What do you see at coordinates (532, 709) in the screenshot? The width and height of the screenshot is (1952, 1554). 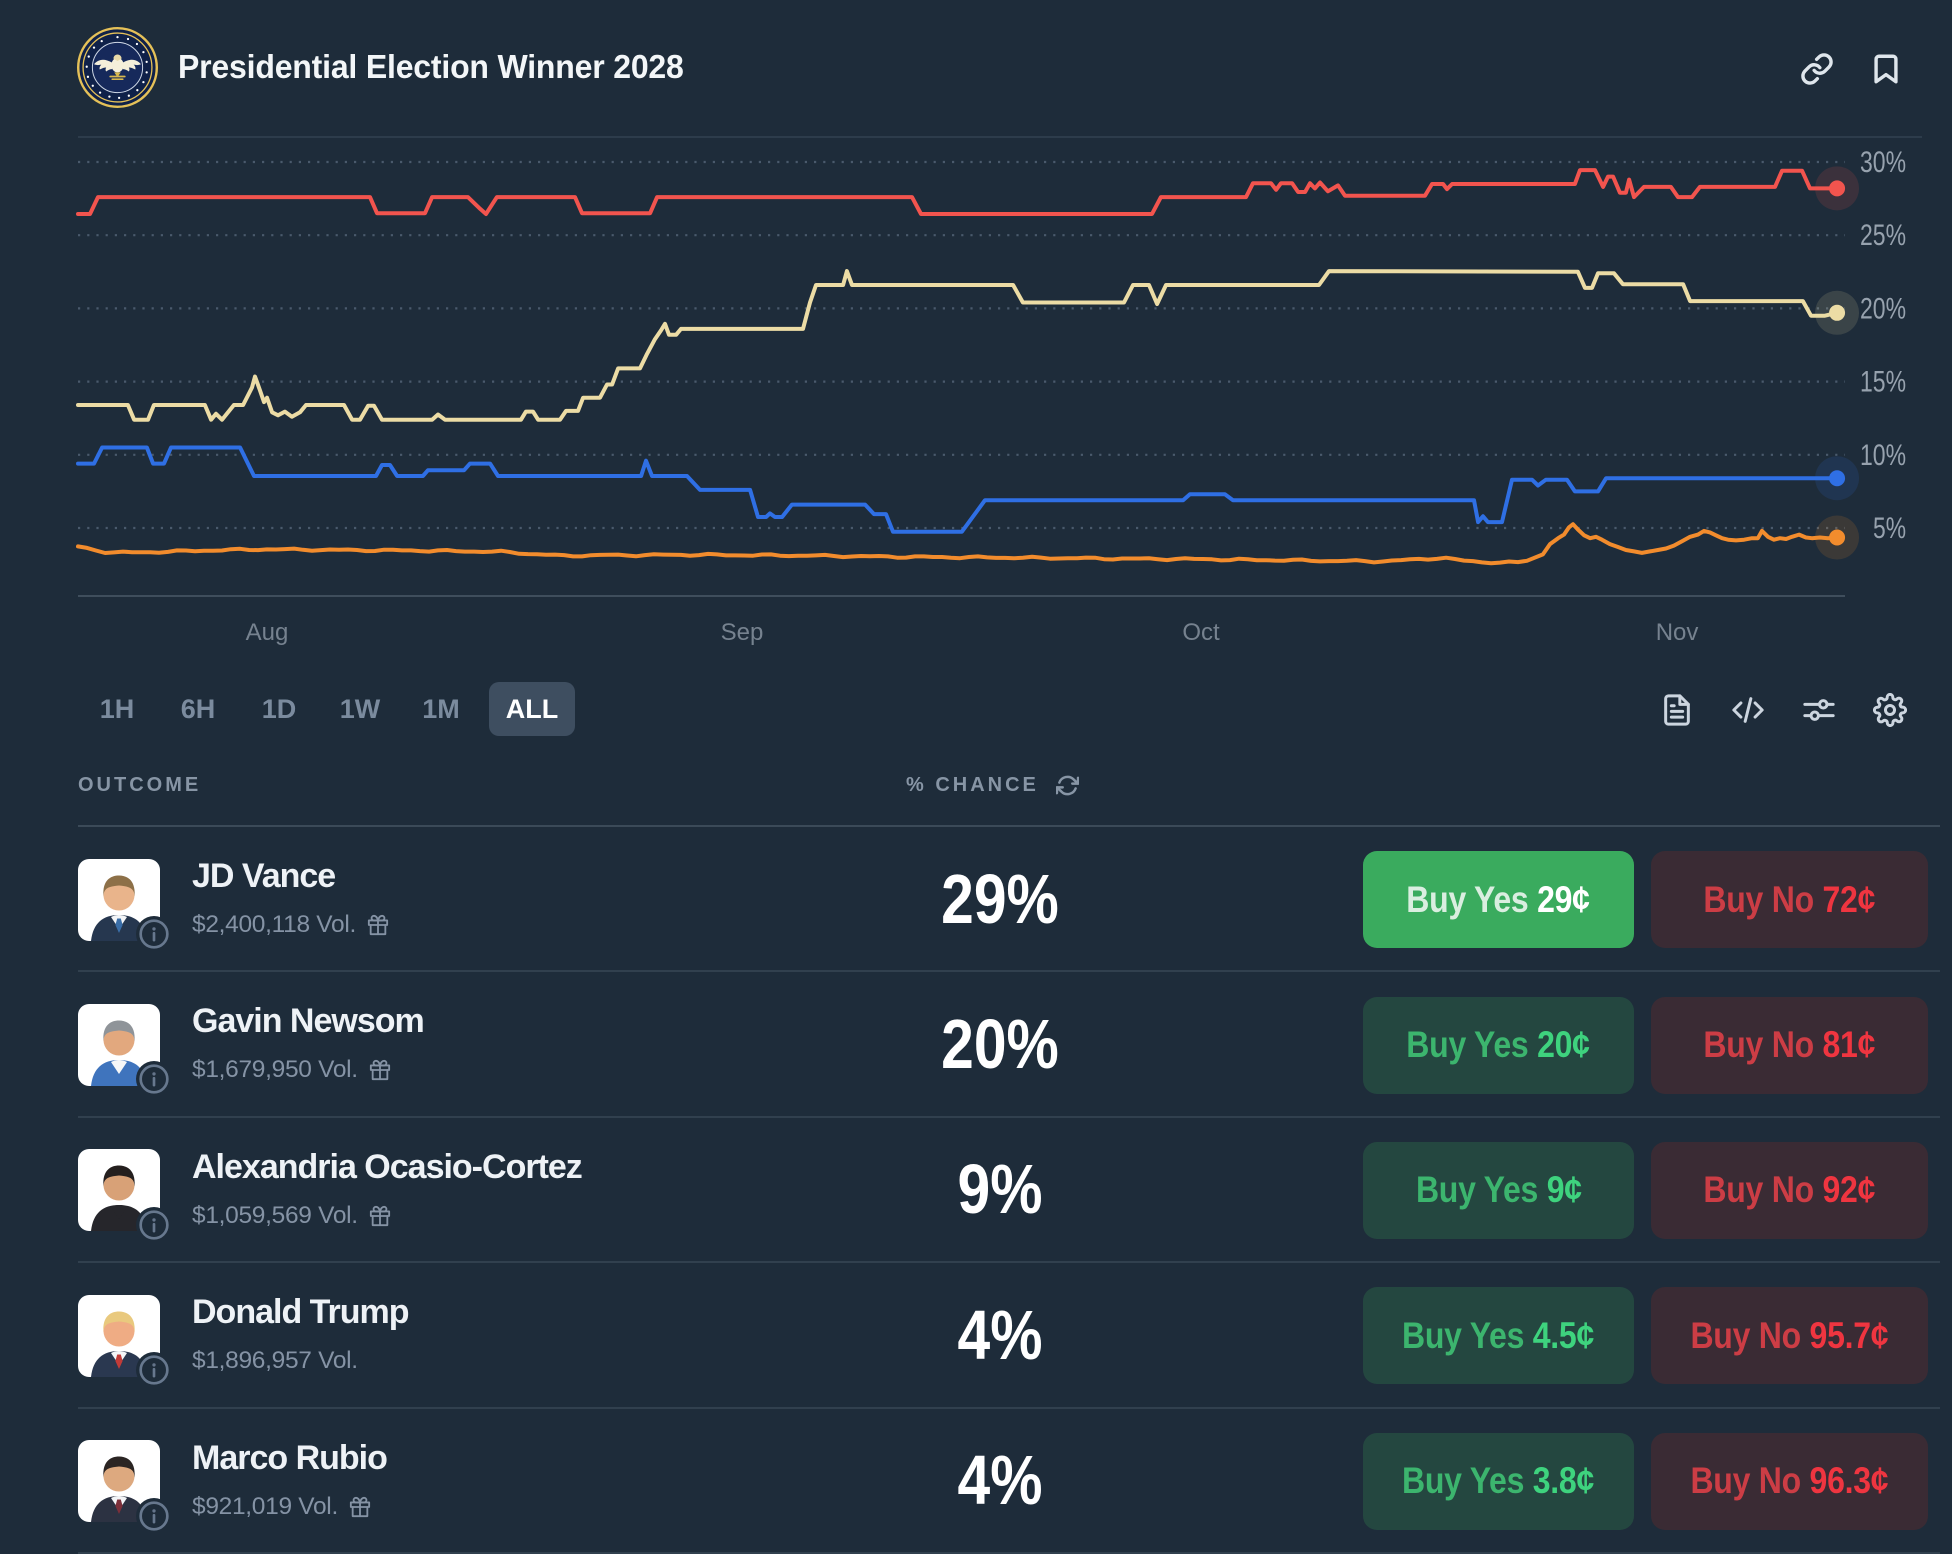 I see `timeframe-all-button: ALL` at bounding box center [532, 709].